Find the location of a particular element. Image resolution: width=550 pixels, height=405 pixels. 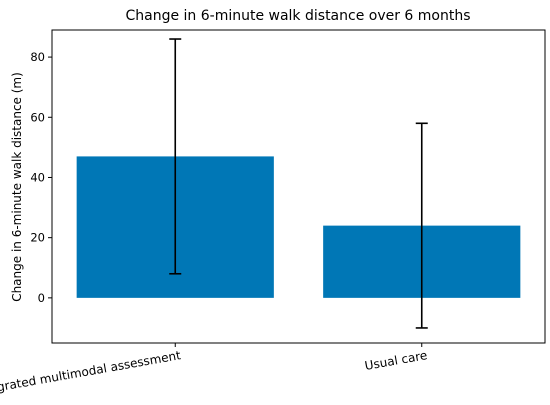

y-tick-label-3: 60 is located at coordinates (37, 117).